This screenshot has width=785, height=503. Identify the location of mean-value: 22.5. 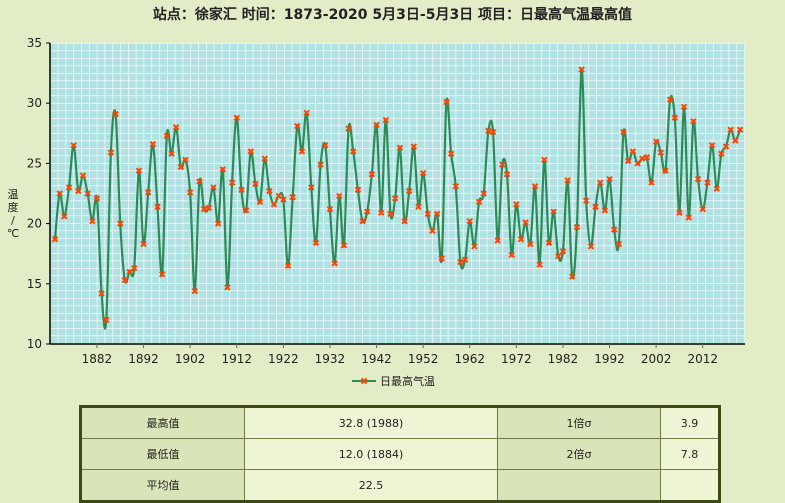
(371, 485).